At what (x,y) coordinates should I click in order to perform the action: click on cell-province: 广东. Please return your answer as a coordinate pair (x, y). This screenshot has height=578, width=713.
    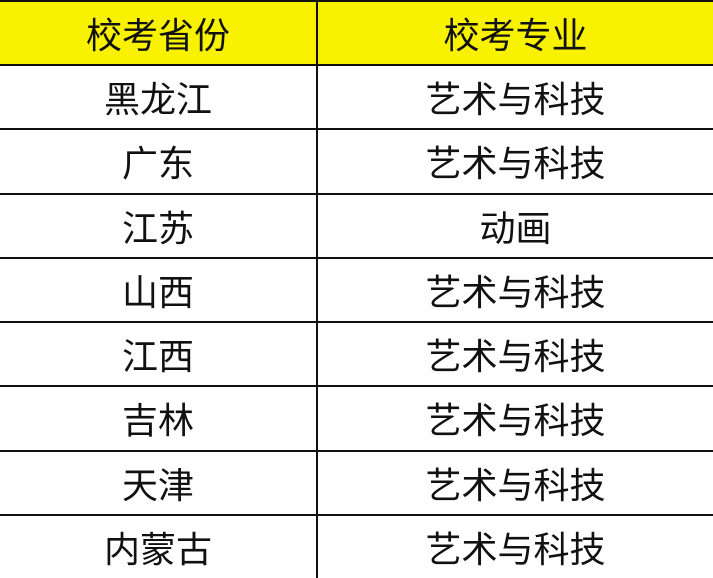
    Looking at the image, I should click on (159, 161).